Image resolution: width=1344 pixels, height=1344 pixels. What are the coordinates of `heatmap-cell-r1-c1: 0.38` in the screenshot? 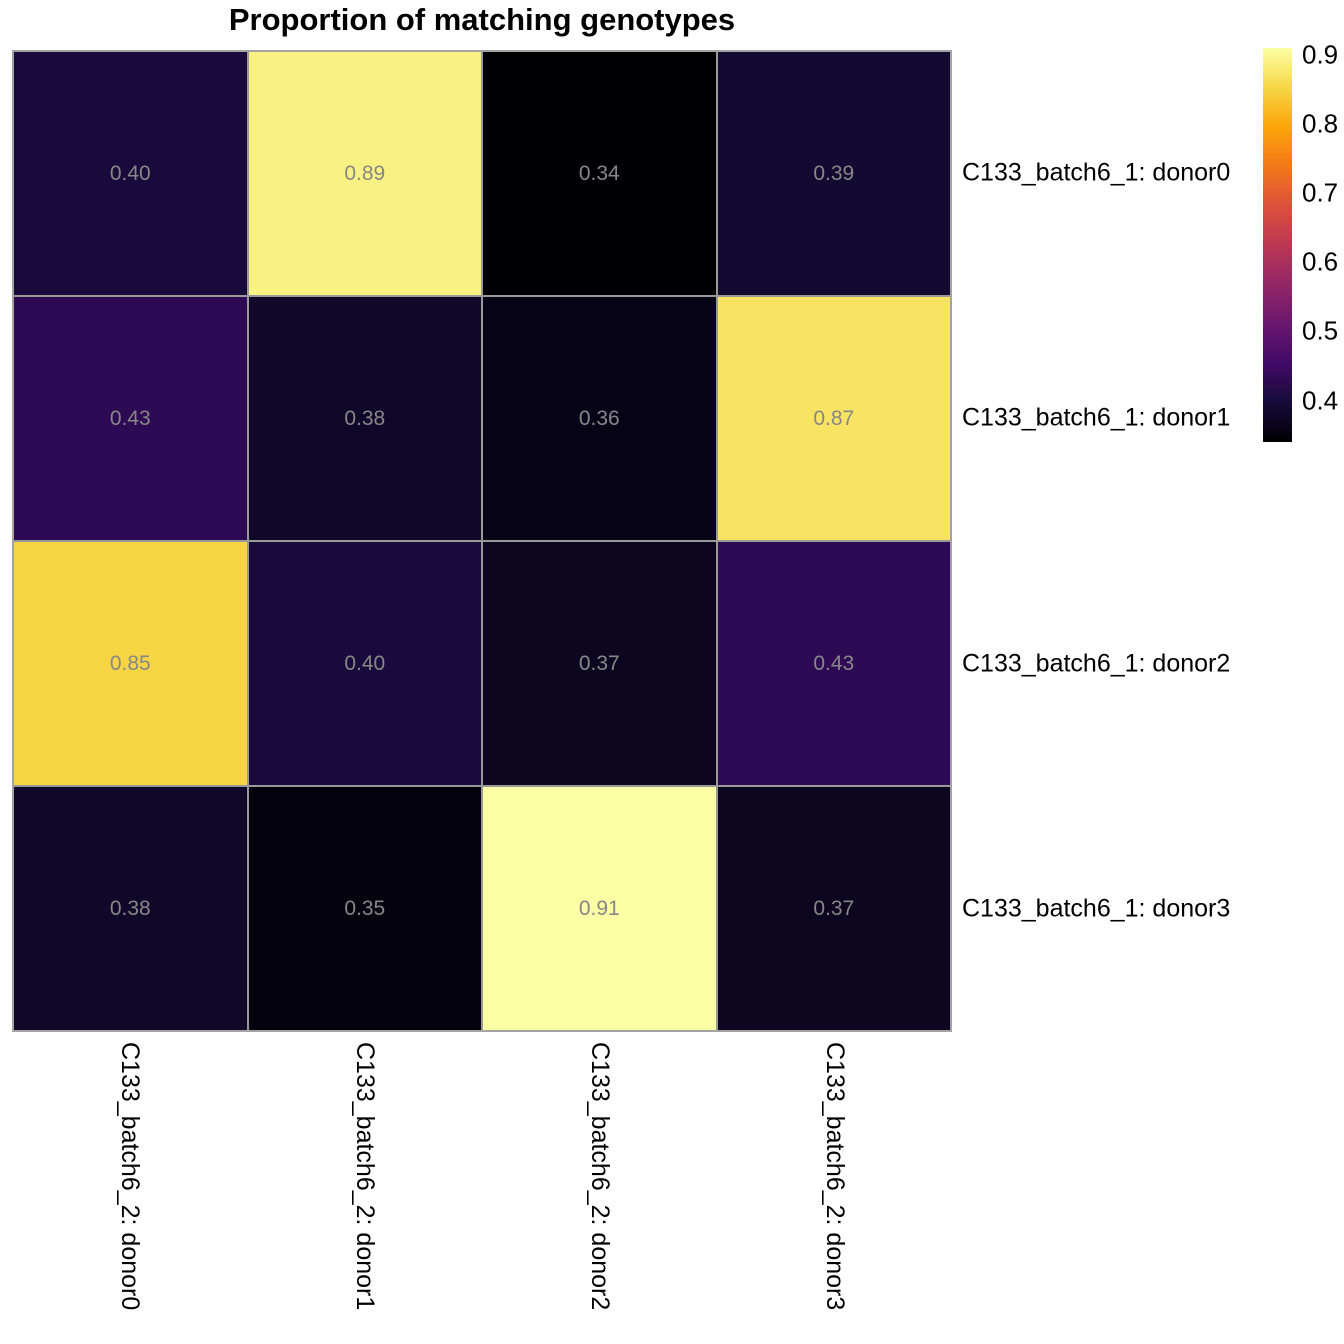 It's located at (364, 418).